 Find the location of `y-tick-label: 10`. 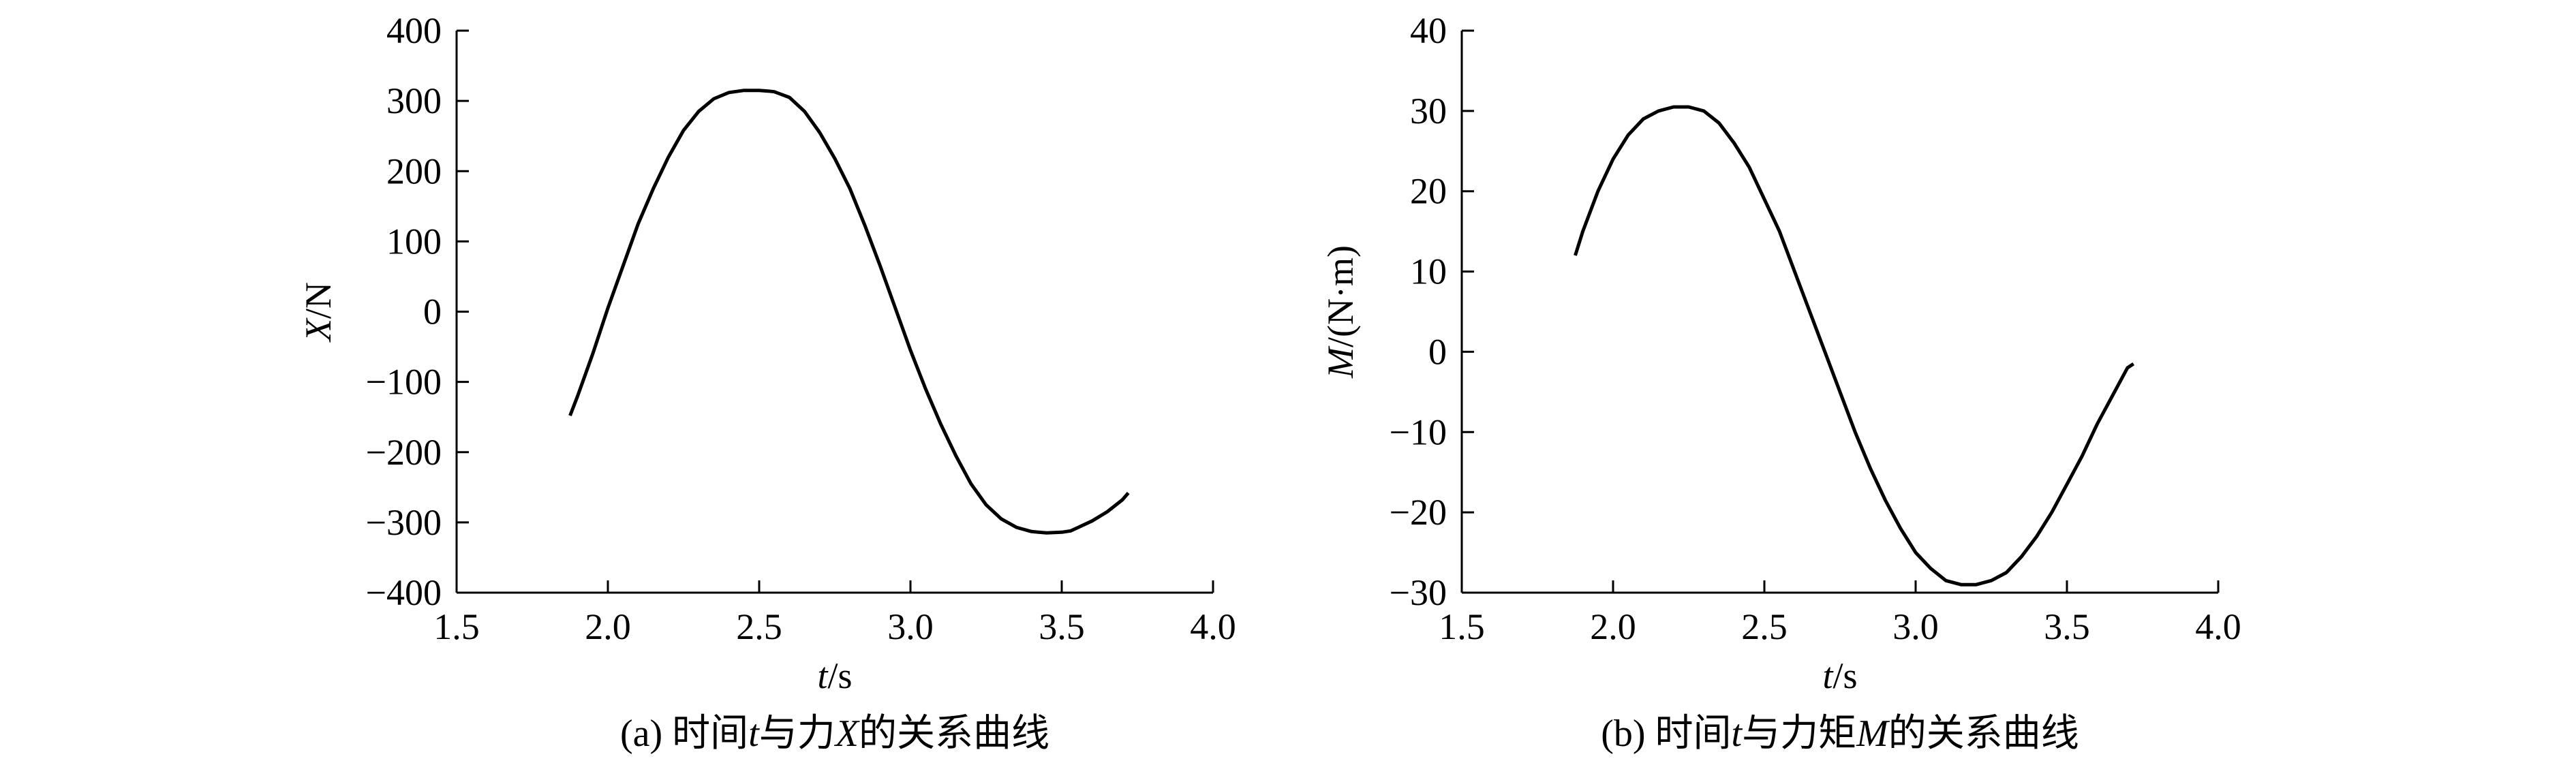

y-tick-label: 10 is located at coordinates (1428, 271).